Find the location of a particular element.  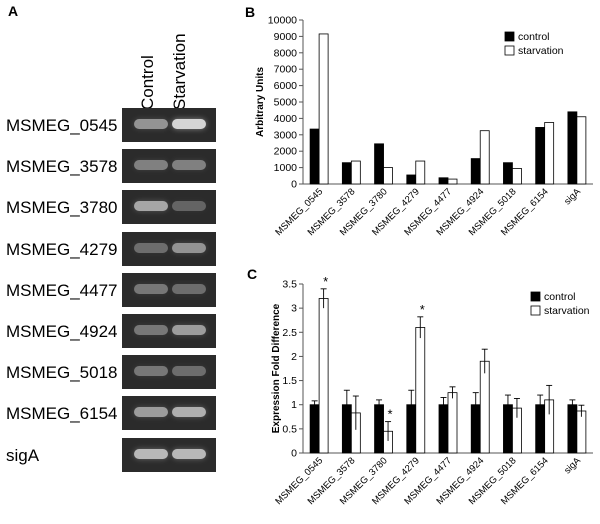

y-tick-label: 4000 is located at coordinates (286, 119).